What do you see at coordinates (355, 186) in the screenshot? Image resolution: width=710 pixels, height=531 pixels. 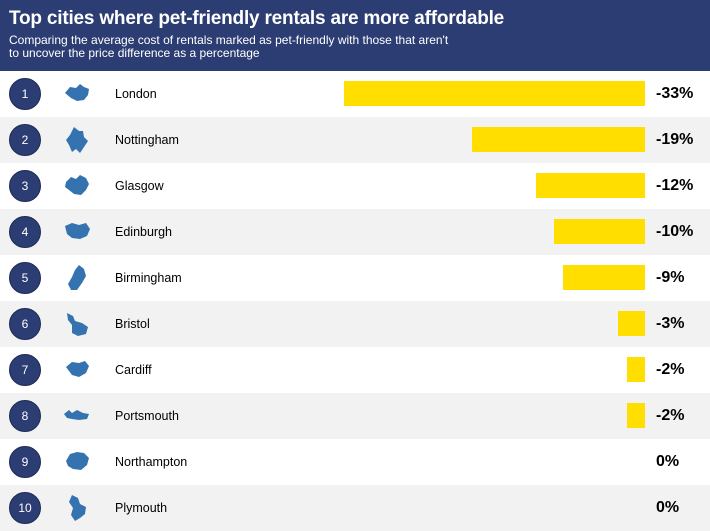 I see `table-row: 3 Glasgow -12%` at bounding box center [355, 186].